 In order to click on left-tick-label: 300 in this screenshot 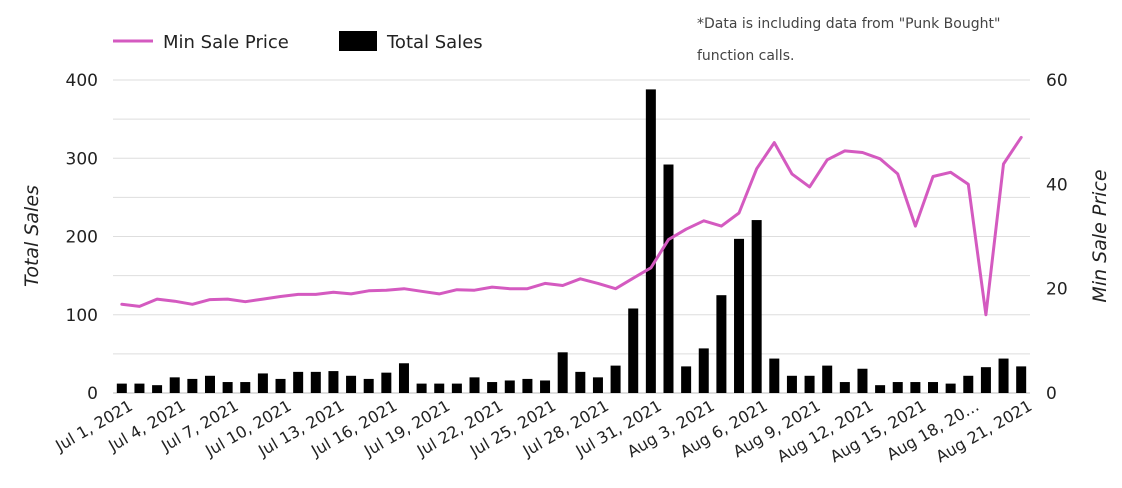, I will do `click(82, 159)`.